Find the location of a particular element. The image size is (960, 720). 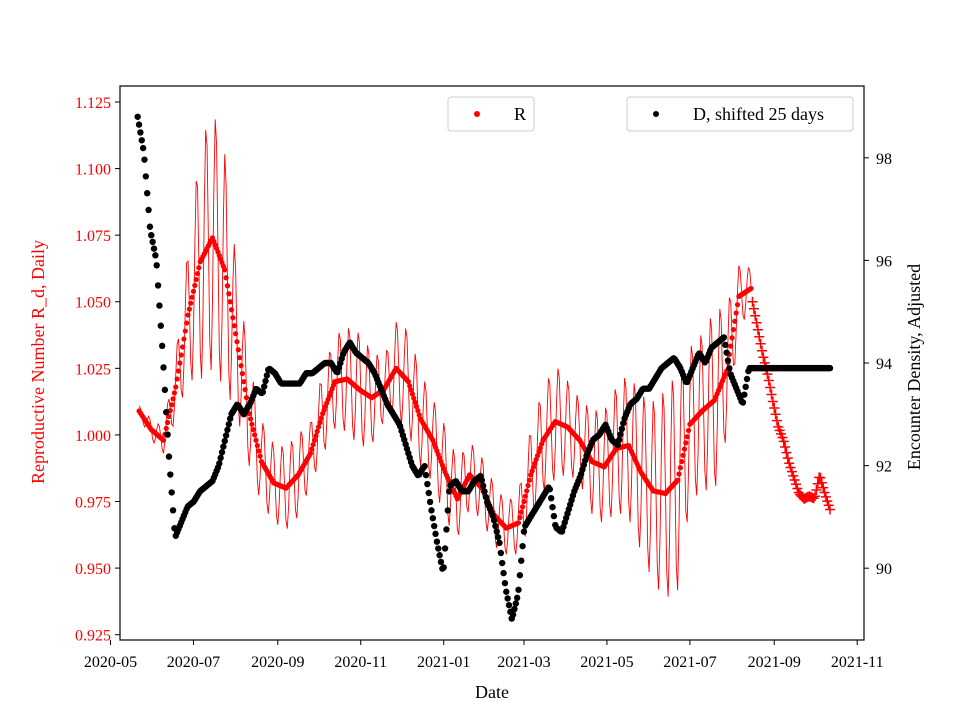

legend-r: R is located at coordinates (491, 114).